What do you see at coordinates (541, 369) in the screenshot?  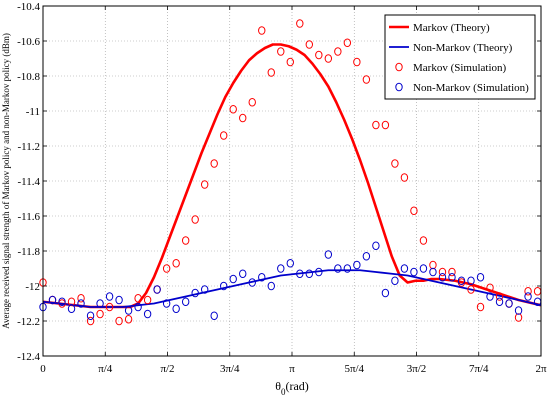 I see `x-tick-label: 2π` at bounding box center [541, 369].